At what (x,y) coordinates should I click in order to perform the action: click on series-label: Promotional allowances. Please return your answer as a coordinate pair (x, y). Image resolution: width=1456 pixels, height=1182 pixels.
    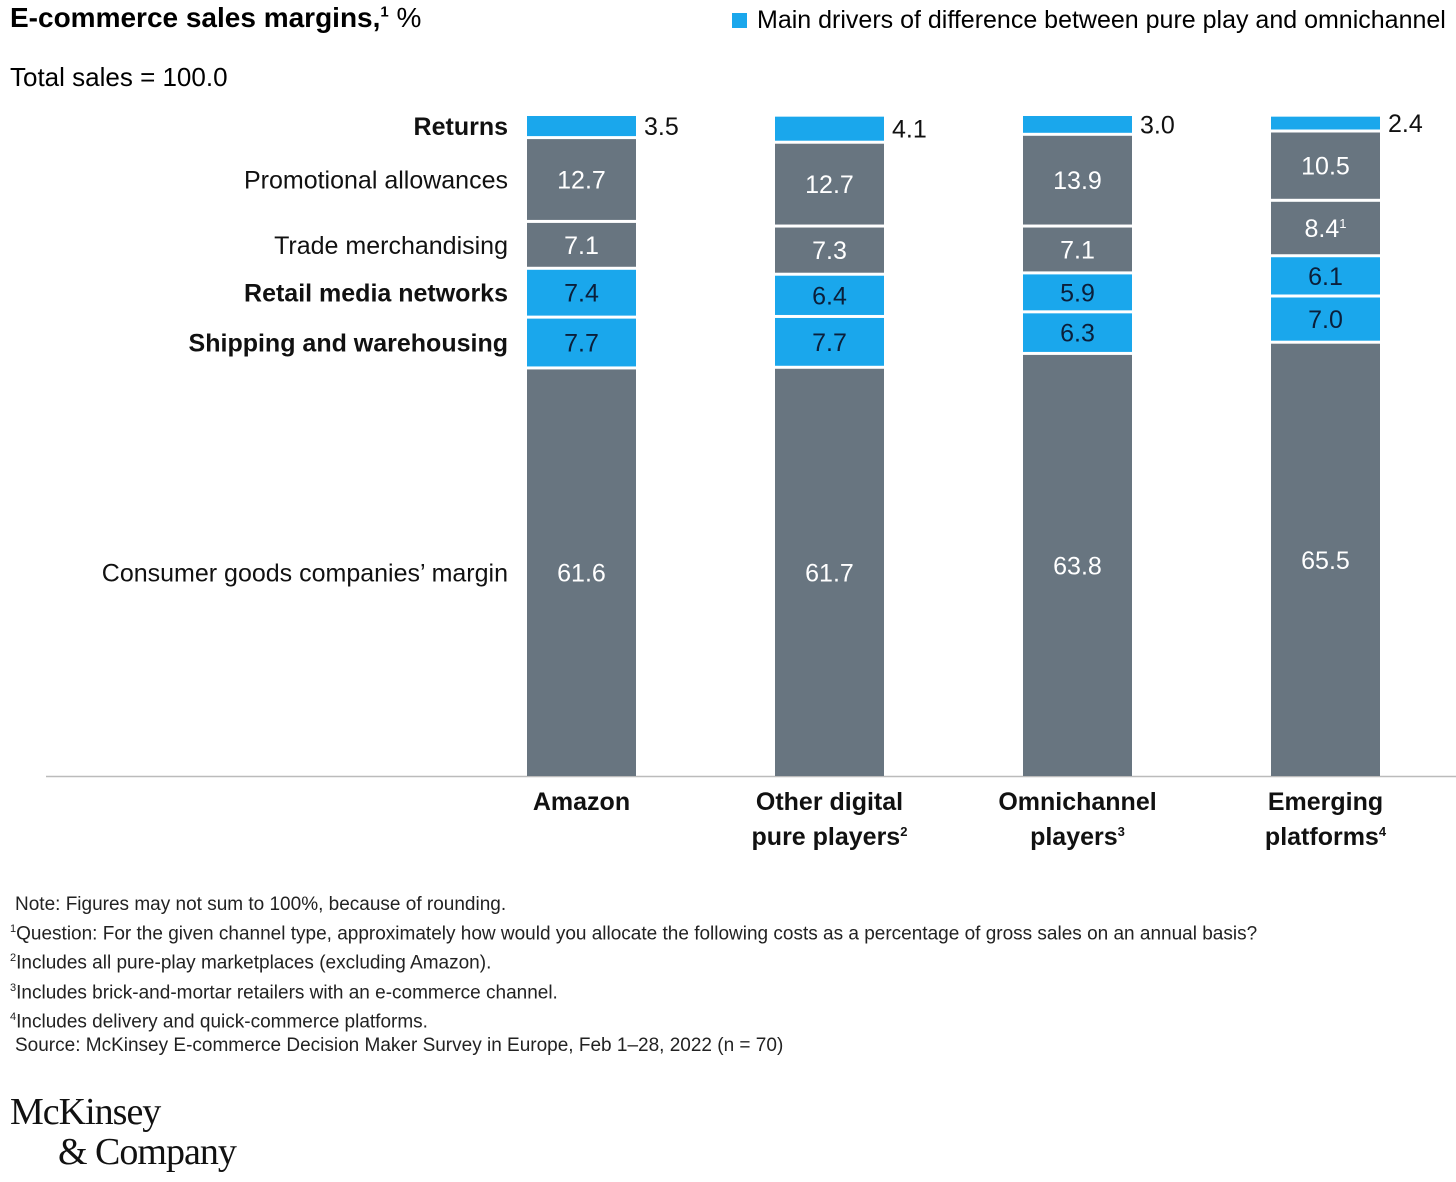
    Looking at the image, I should click on (376, 181).